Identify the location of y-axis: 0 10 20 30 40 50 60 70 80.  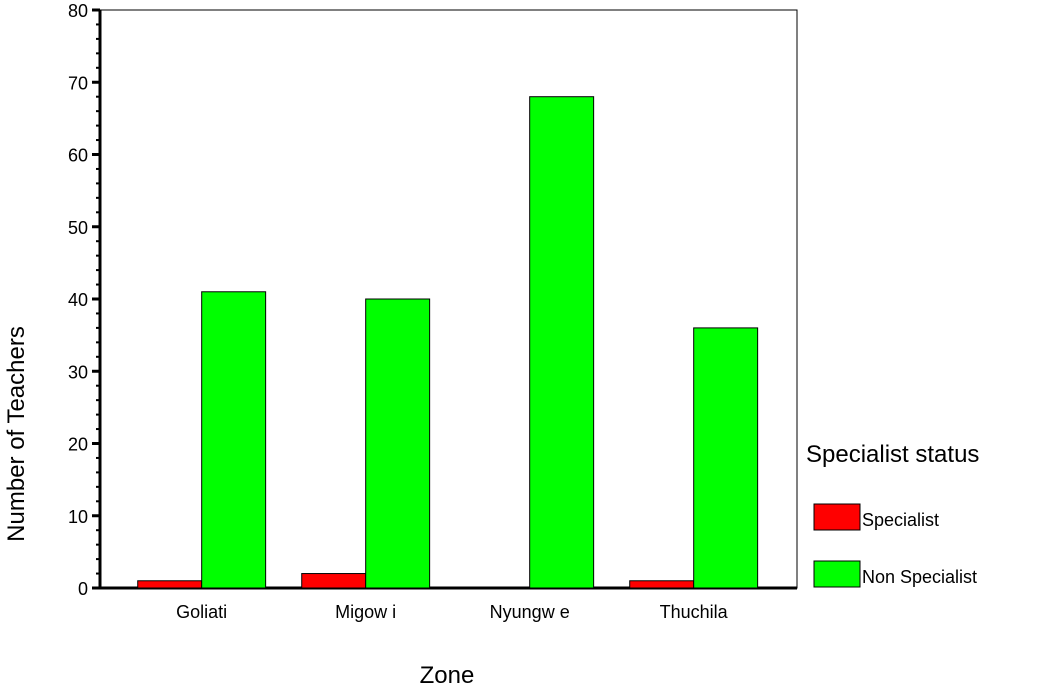
(85, 300).